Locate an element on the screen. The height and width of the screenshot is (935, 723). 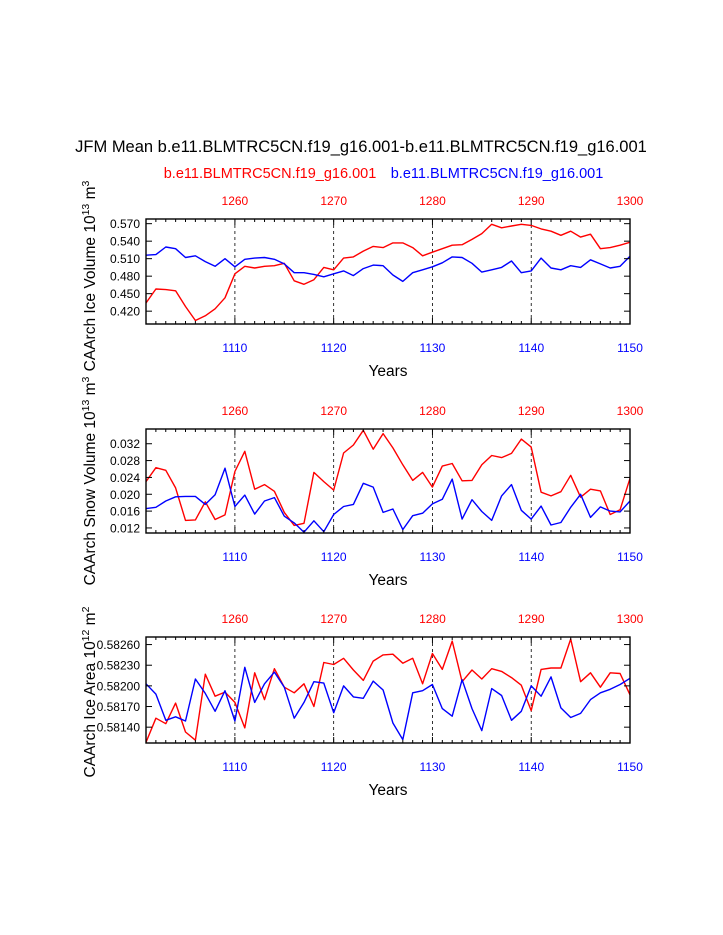
y-axis-title-text: CAArch Snow Volume 10 is located at coordinates (90, 498).